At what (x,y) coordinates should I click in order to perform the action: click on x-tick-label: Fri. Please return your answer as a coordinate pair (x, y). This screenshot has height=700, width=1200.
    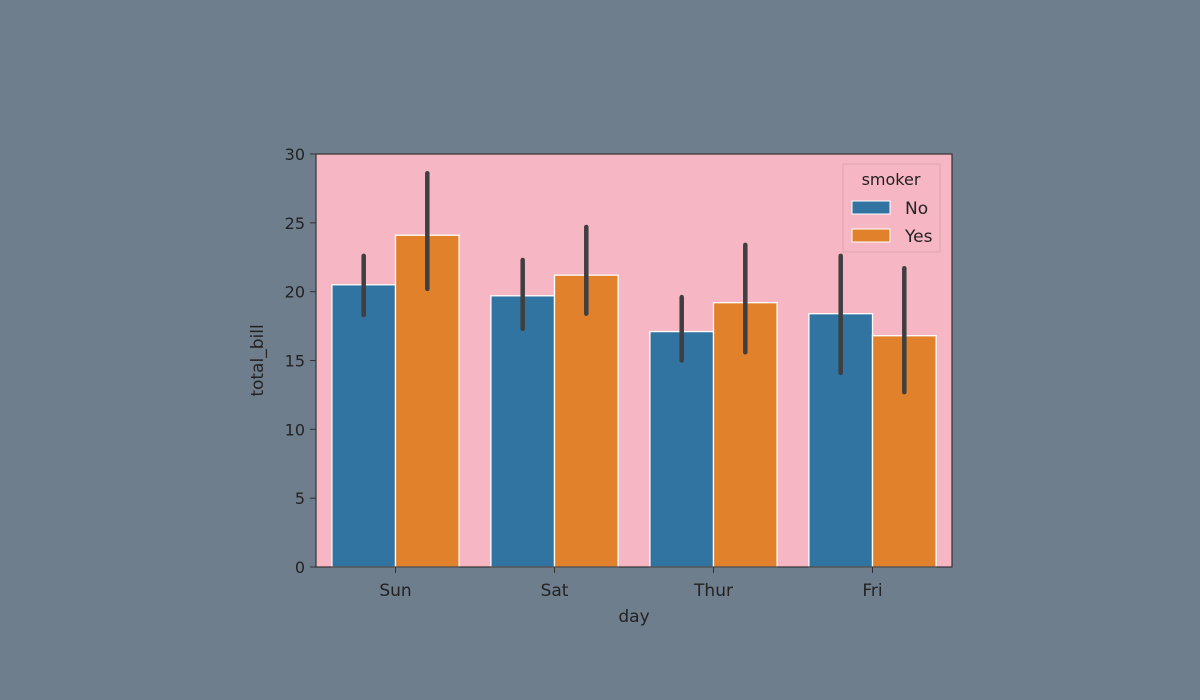
    Looking at the image, I should click on (872, 591).